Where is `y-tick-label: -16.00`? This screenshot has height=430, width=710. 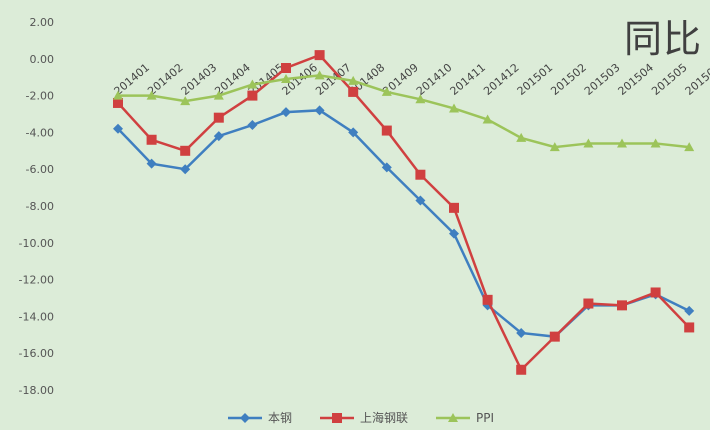 y-tick-label: -16.00 is located at coordinates (36, 353).